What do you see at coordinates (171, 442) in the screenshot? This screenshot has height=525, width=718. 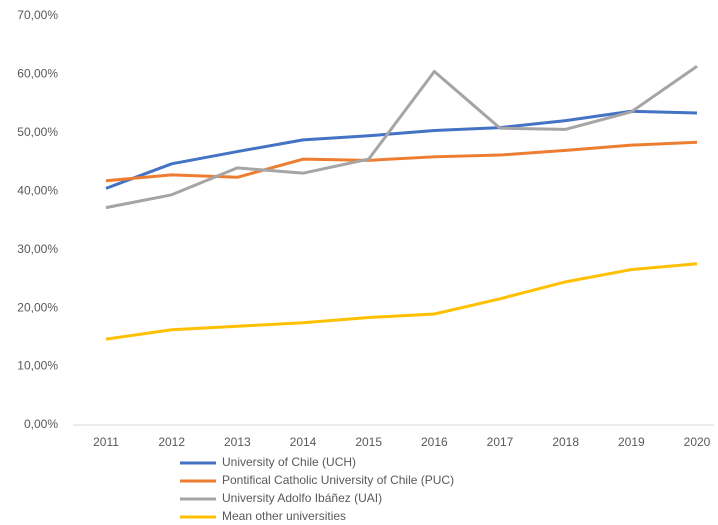 I see `x-tick-label: 2012` at bounding box center [171, 442].